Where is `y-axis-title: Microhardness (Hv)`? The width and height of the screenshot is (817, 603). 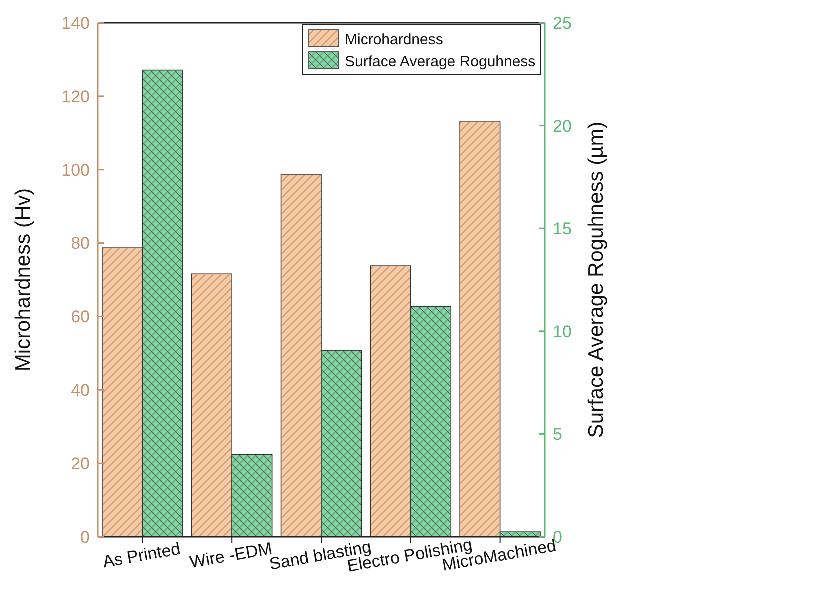 y-axis-title: Microhardness (Hv) is located at coordinates (23, 280).